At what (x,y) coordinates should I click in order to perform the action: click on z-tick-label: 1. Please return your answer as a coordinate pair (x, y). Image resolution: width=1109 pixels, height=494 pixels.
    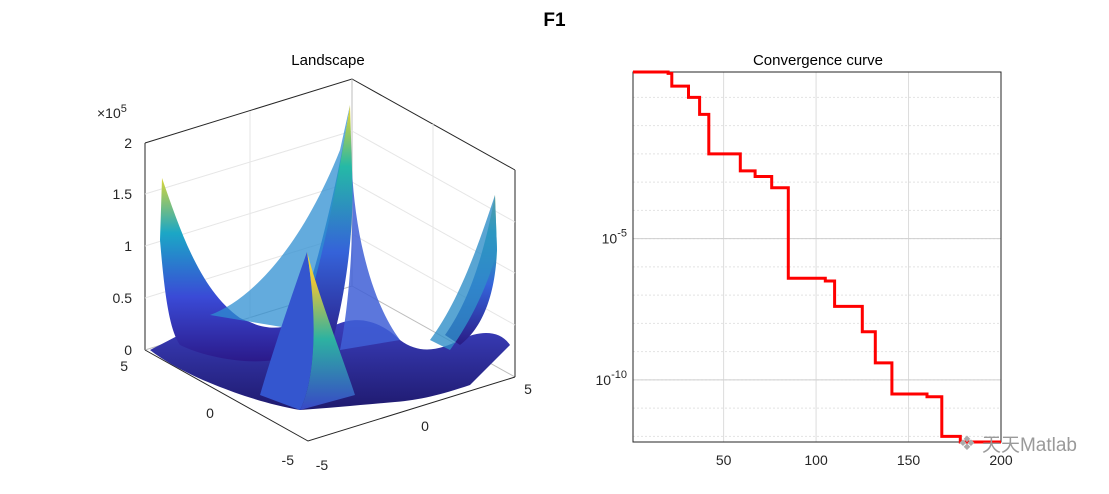
    Looking at the image, I should click on (128, 246).